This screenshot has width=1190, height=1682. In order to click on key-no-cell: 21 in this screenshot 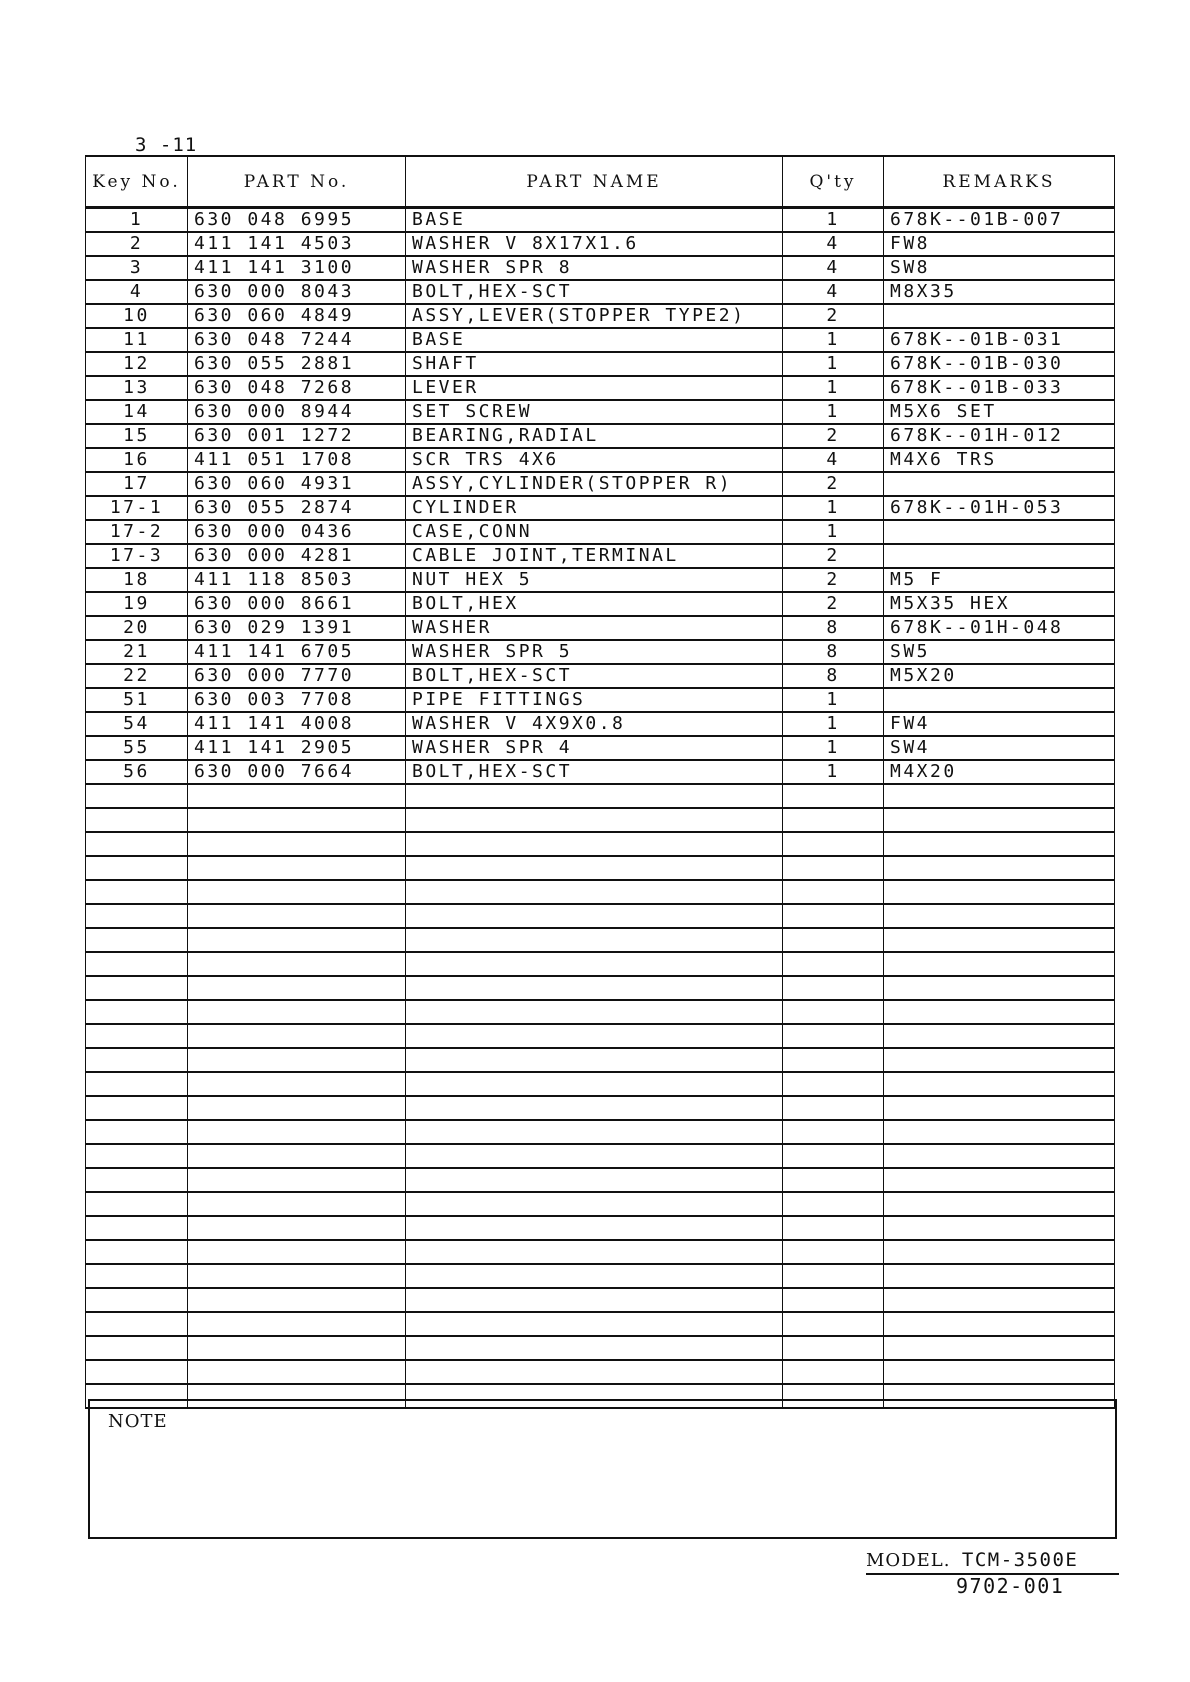, I will do `click(136, 652)`.